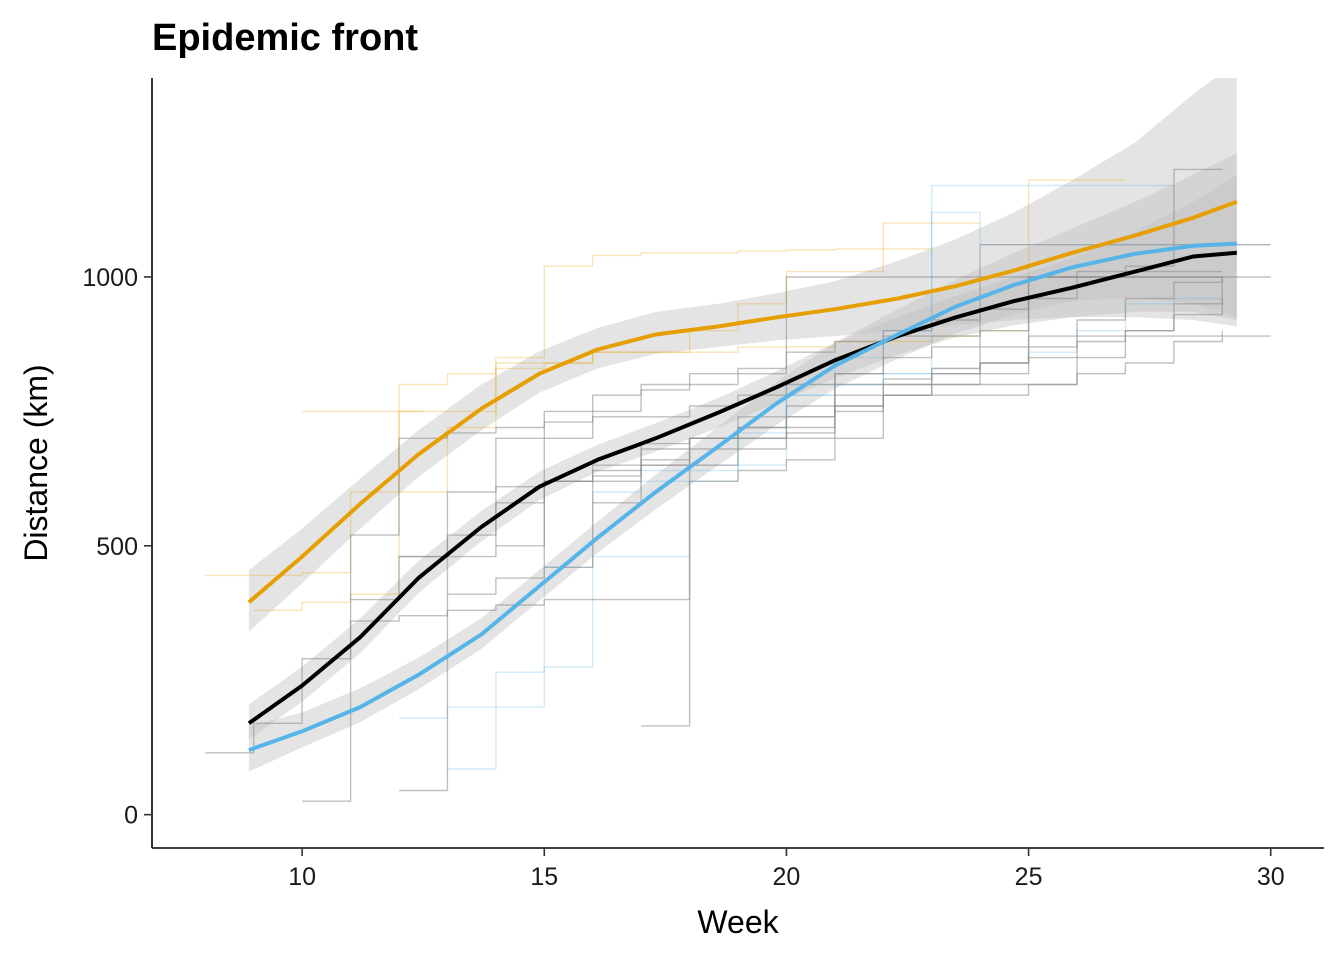  Describe the element at coordinates (544, 877) in the screenshot. I see `x-tick-label-15: 15` at that location.